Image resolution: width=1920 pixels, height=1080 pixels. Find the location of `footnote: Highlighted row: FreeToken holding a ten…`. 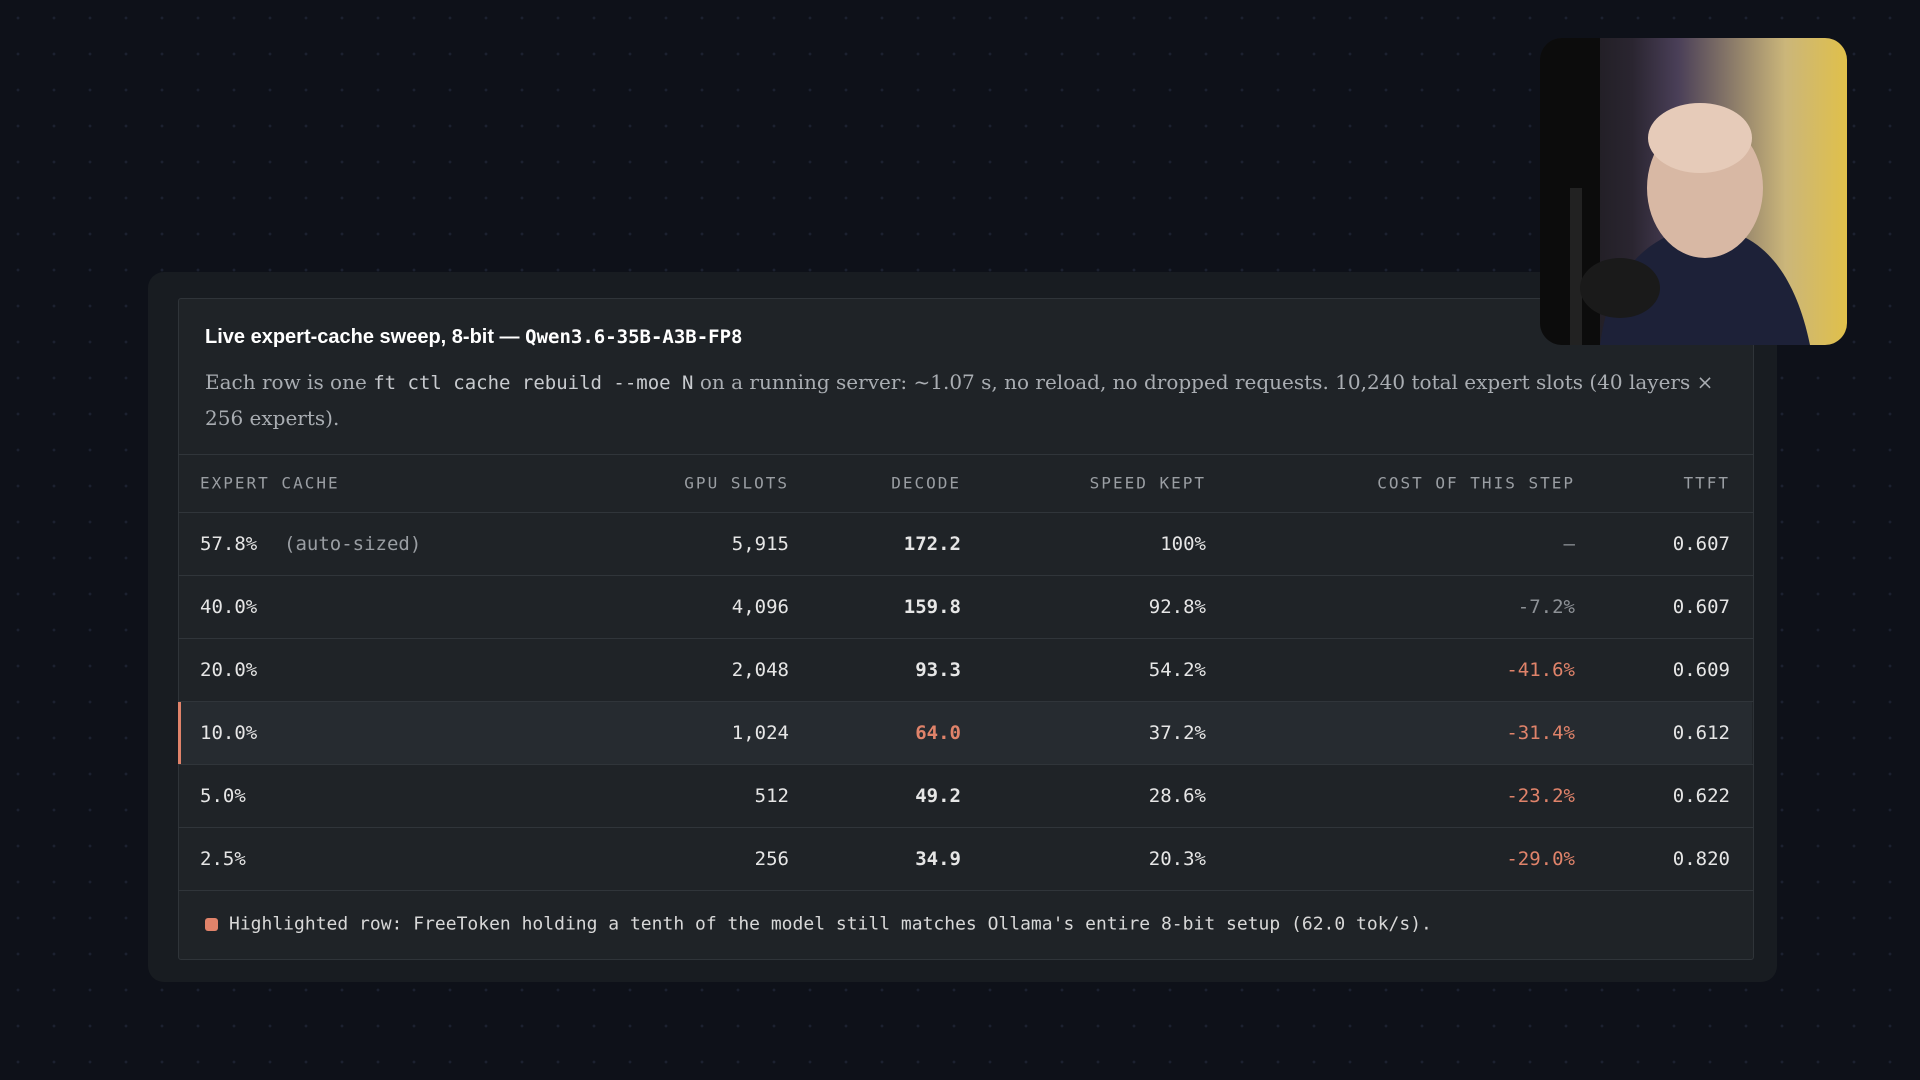

footnote: Highlighted row: FreeToken holding a ten… is located at coordinates (830, 924).